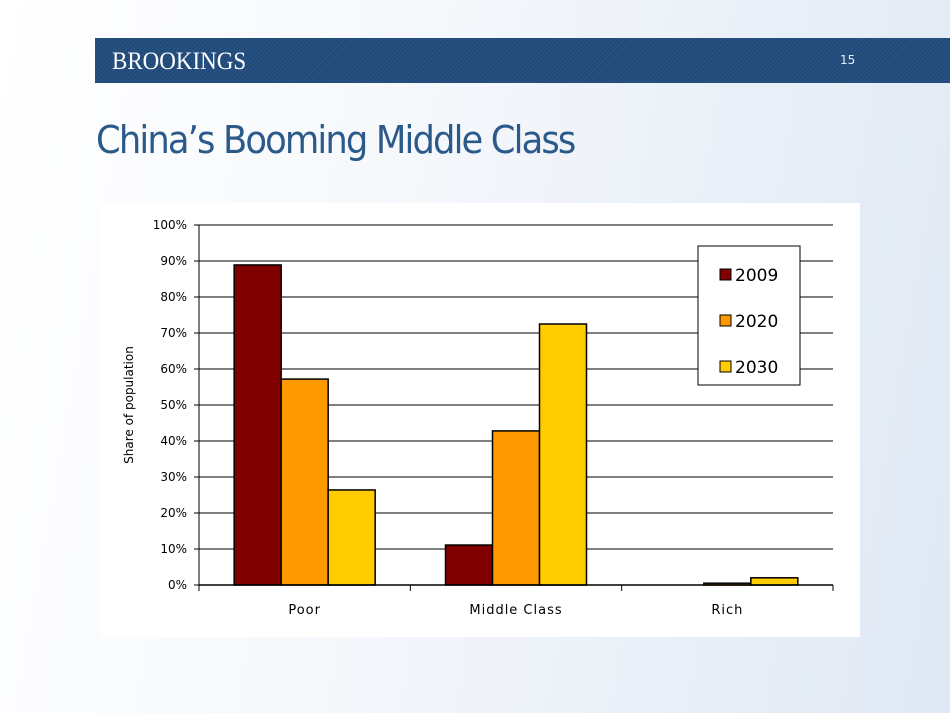 The height and width of the screenshot is (713, 950). What do you see at coordinates (257, 425) in the screenshot?
I see `bar-2009-poor` at bounding box center [257, 425].